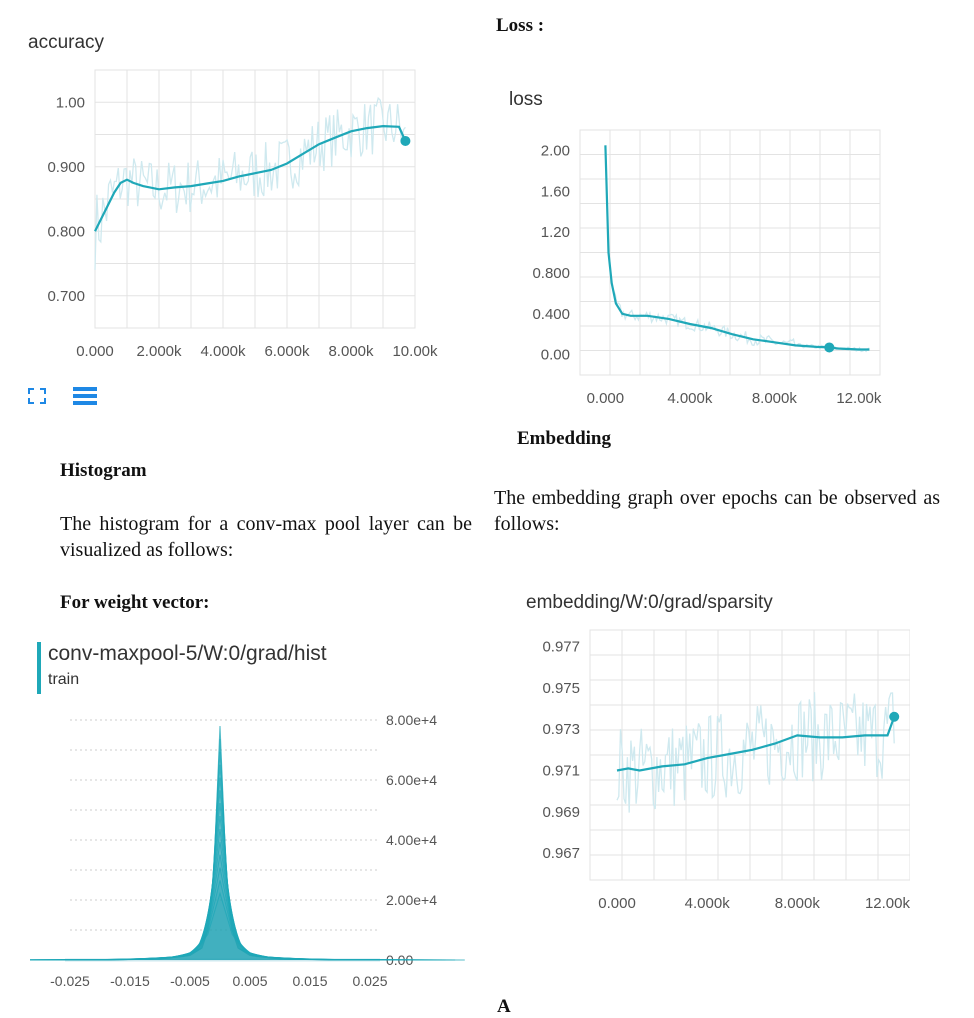 This screenshot has height=1018, width=974. I want to click on expand-icon, so click(37, 396).